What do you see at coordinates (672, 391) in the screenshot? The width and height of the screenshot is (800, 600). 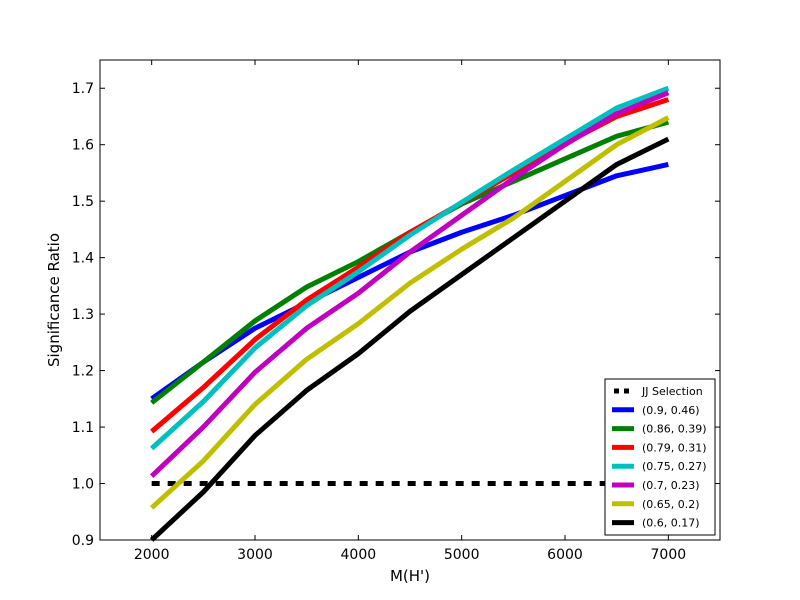 I see `legend-label-0: JJ Selection` at bounding box center [672, 391].